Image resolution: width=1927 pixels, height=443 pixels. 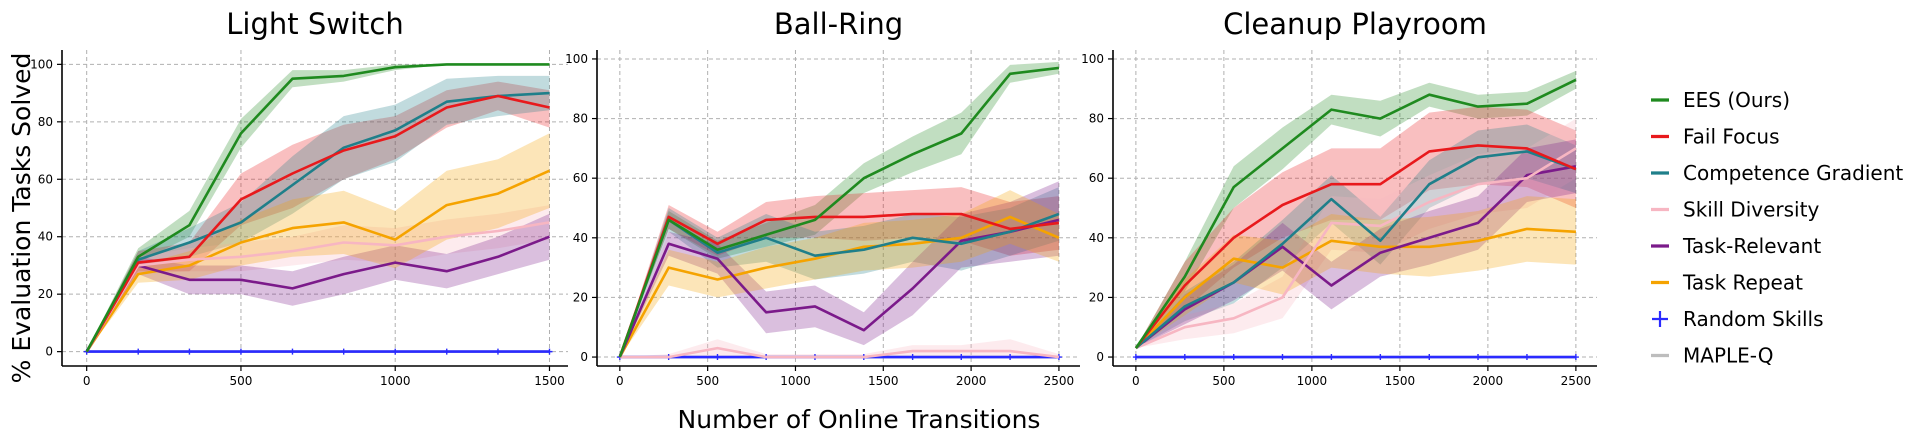 What do you see at coordinates (21, 218) in the screenshot?
I see `y-axis-label: % Evaluation Tasks Solved` at bounding box center [21, 218].